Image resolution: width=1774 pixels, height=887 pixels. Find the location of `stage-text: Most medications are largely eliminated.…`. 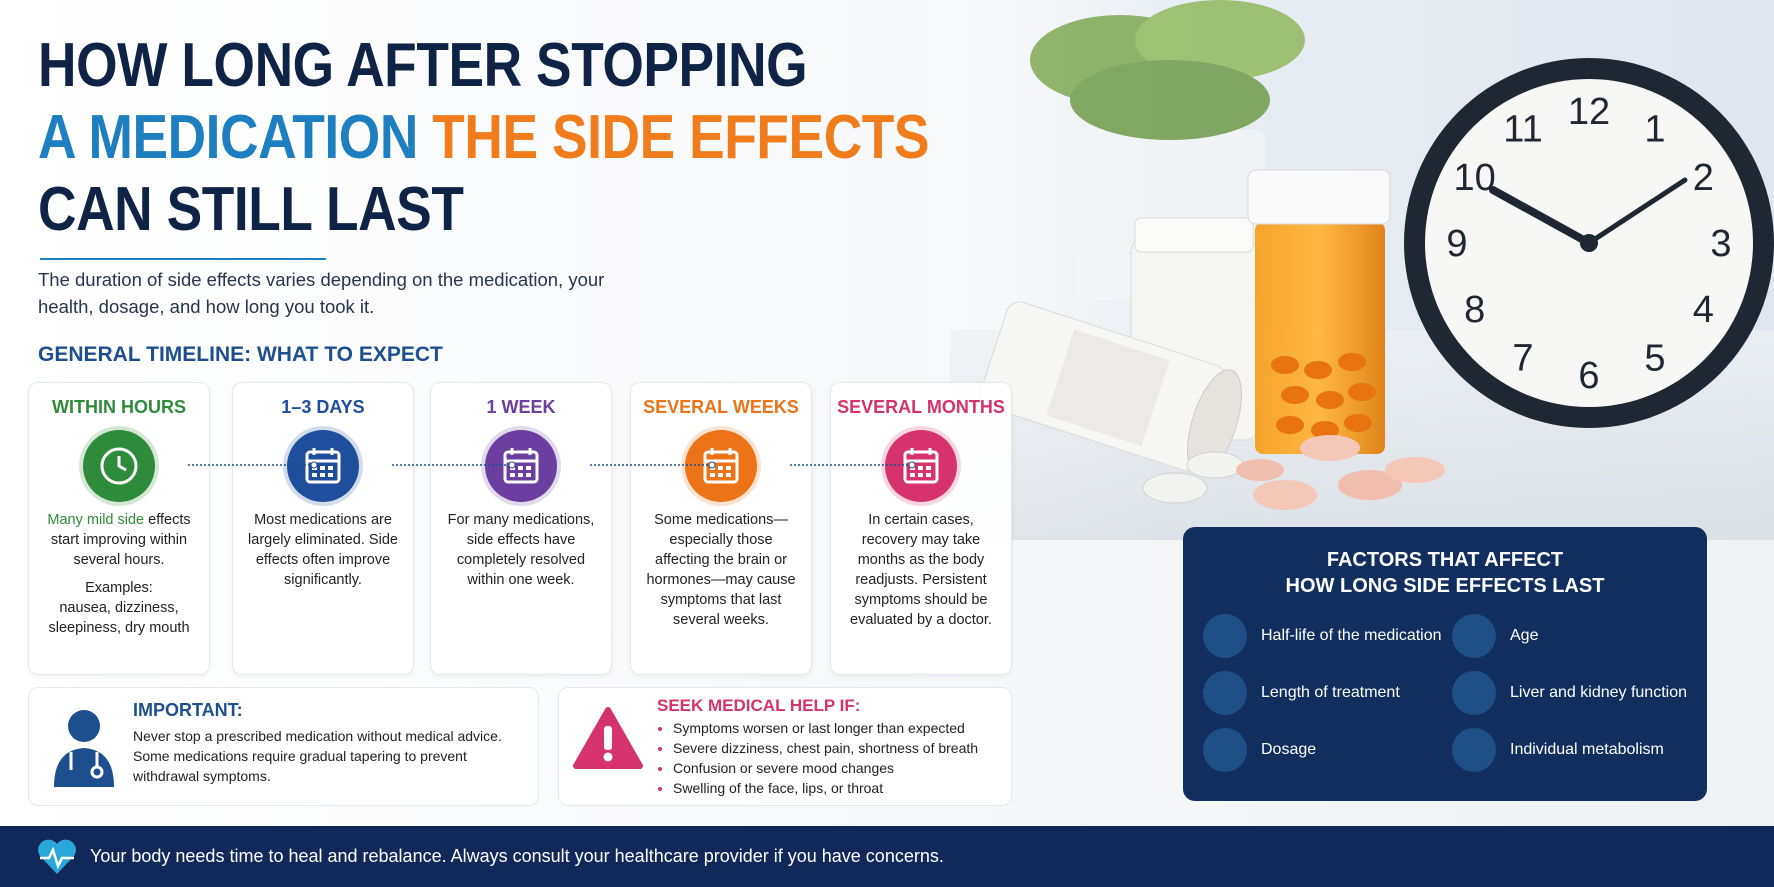

stage-text: Most medications are largely eliminated.… is located at coordinates (323, 550).